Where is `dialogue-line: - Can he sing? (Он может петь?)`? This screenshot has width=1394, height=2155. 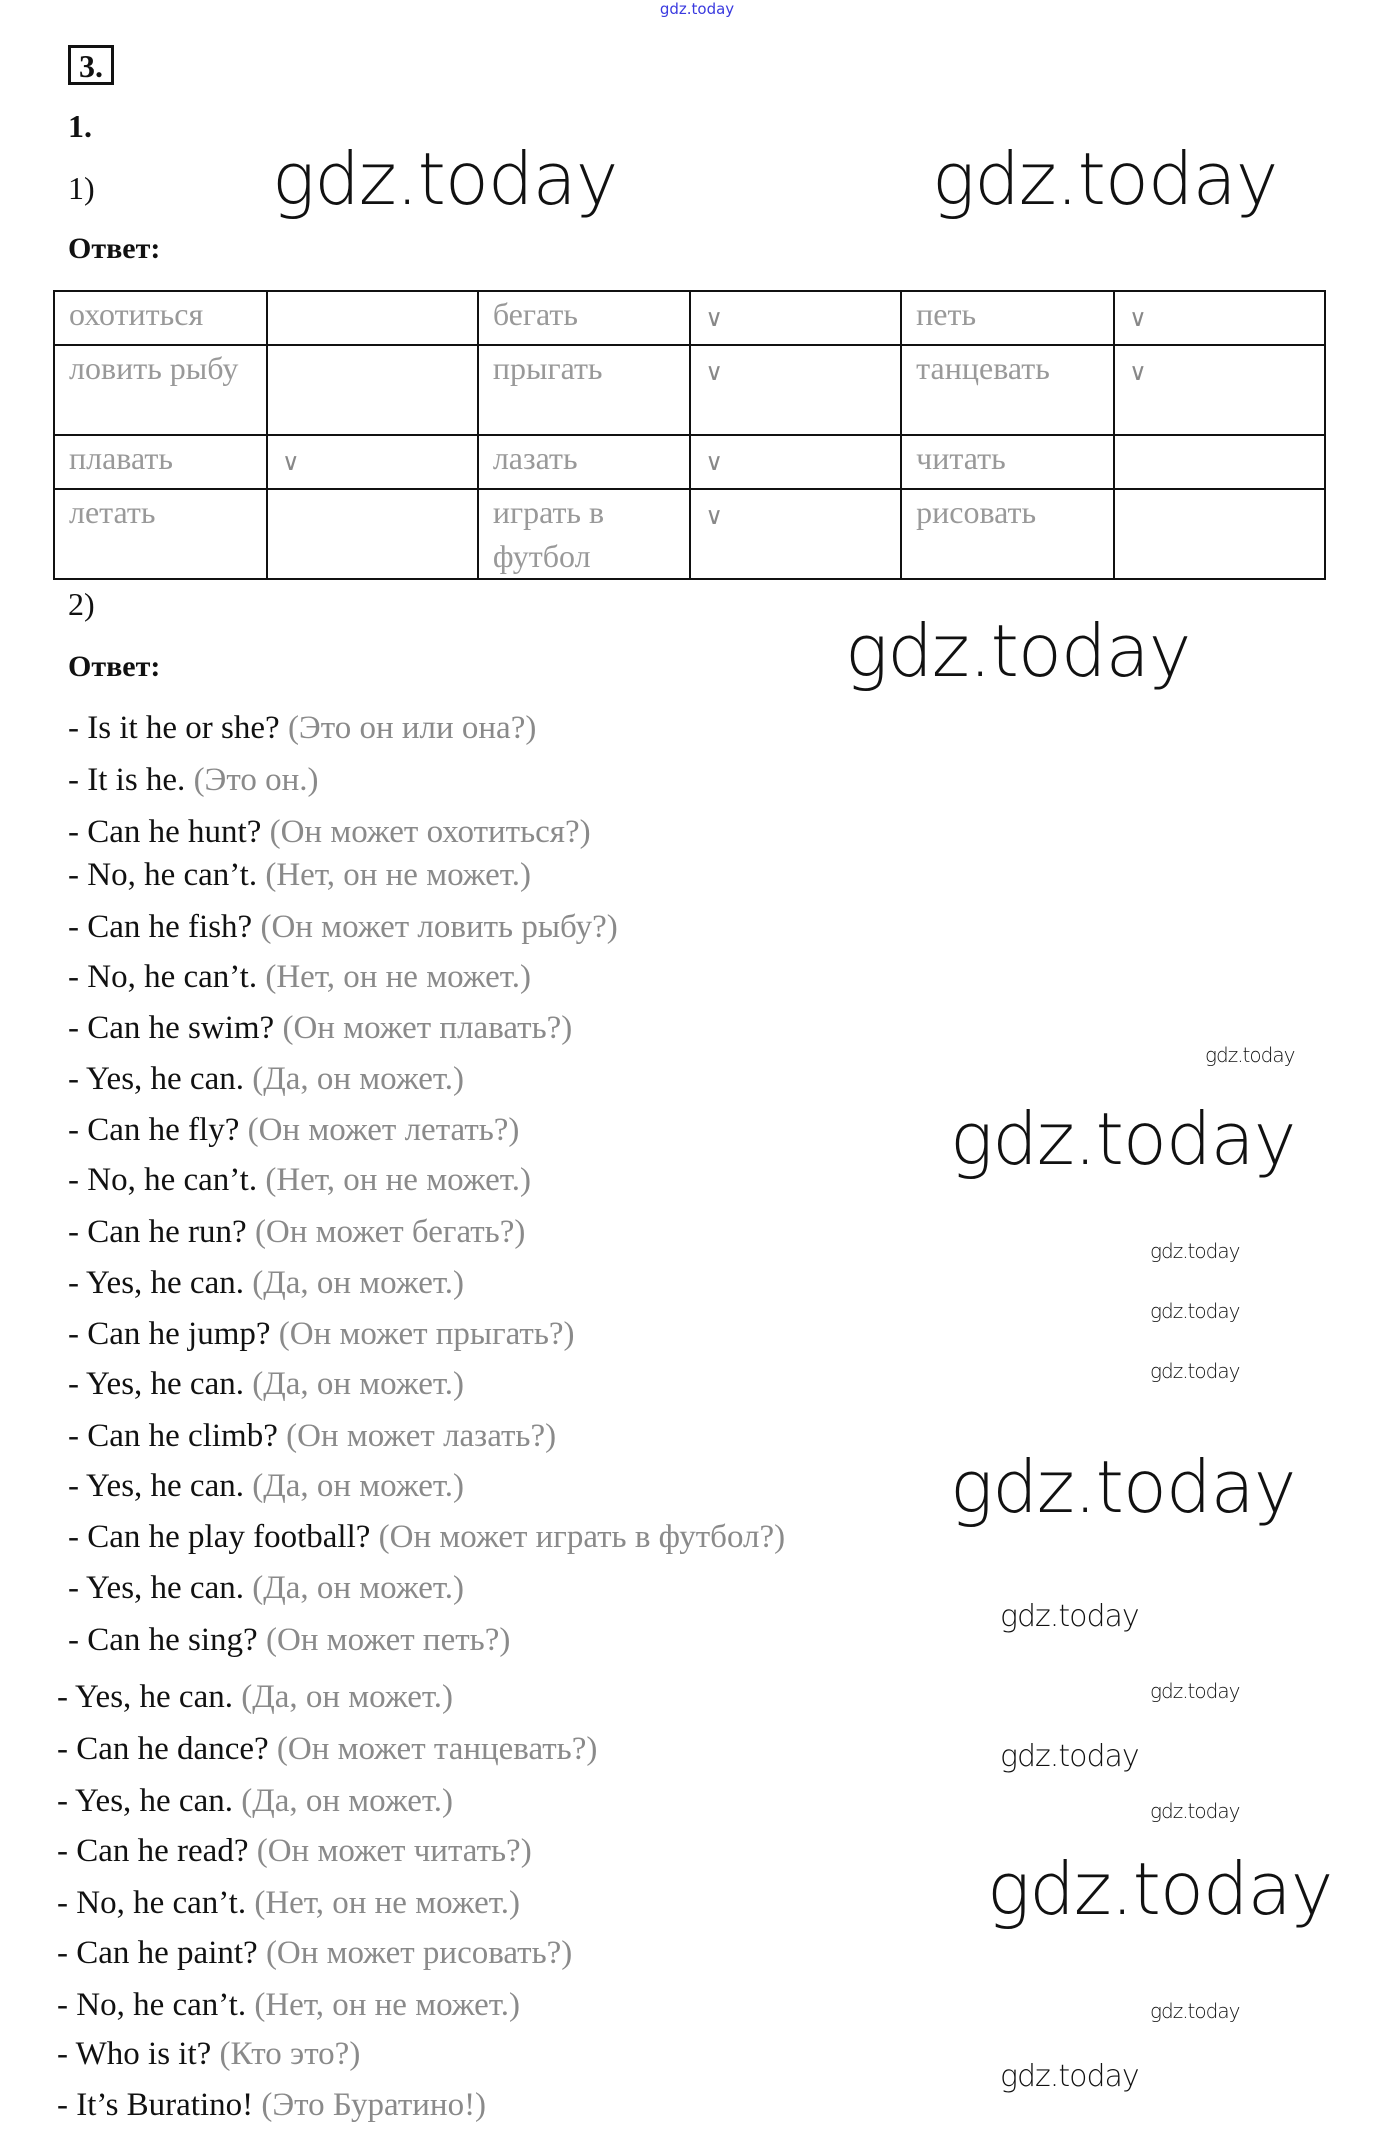
dialogue-line: - Can he sing? (Он может петь?) is located at coordinates (289, 1640).